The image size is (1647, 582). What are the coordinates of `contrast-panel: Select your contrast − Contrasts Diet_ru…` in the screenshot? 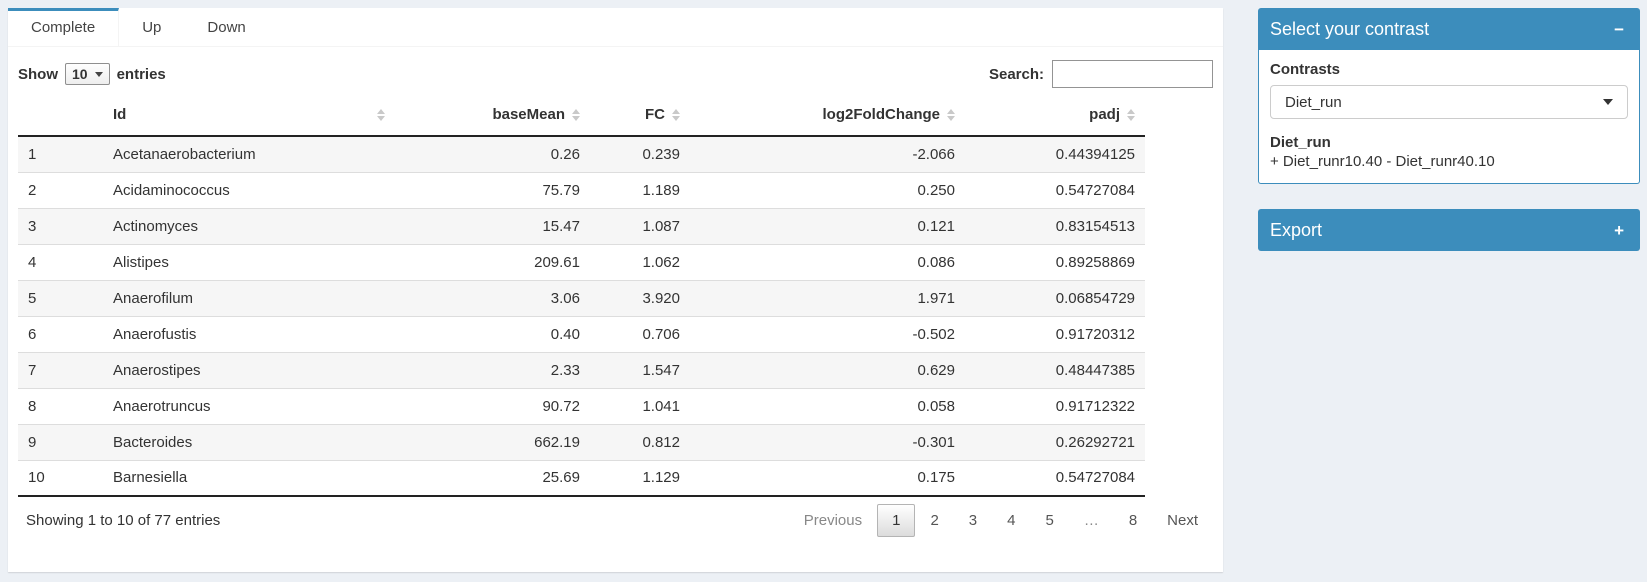 It's located at (1449, 96).